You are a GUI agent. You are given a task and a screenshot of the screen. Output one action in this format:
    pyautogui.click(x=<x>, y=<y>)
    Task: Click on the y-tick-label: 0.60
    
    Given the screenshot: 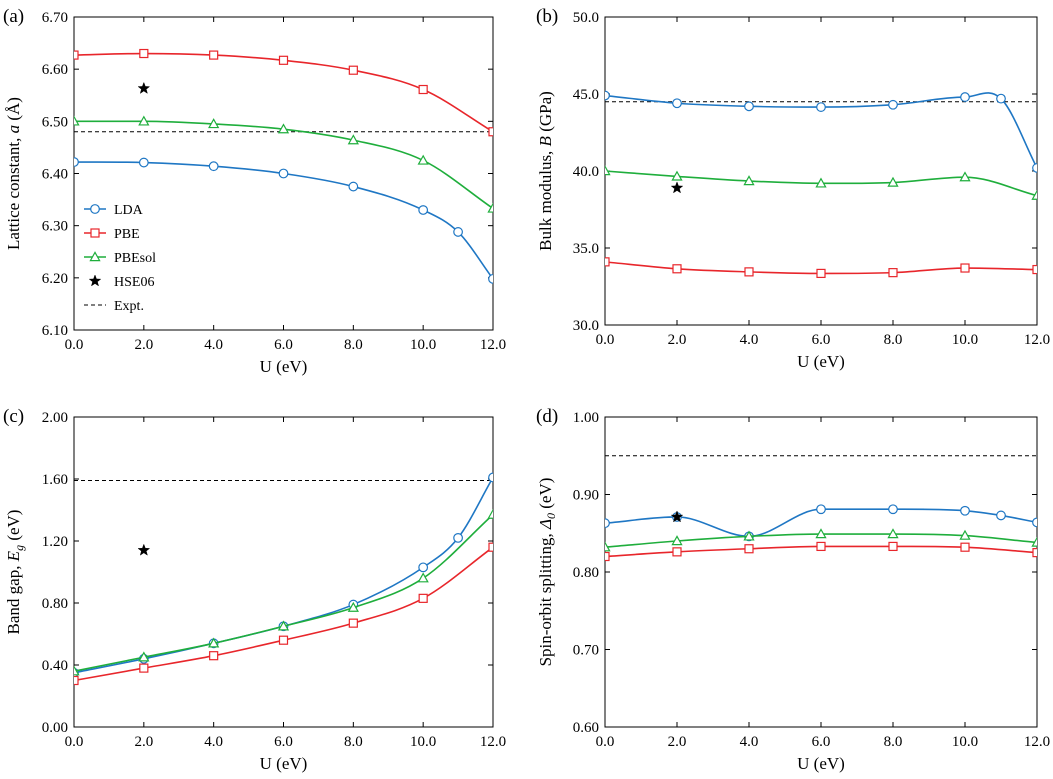 What is the action you would take?
    pyautogui.click(x=586, y=728)
    